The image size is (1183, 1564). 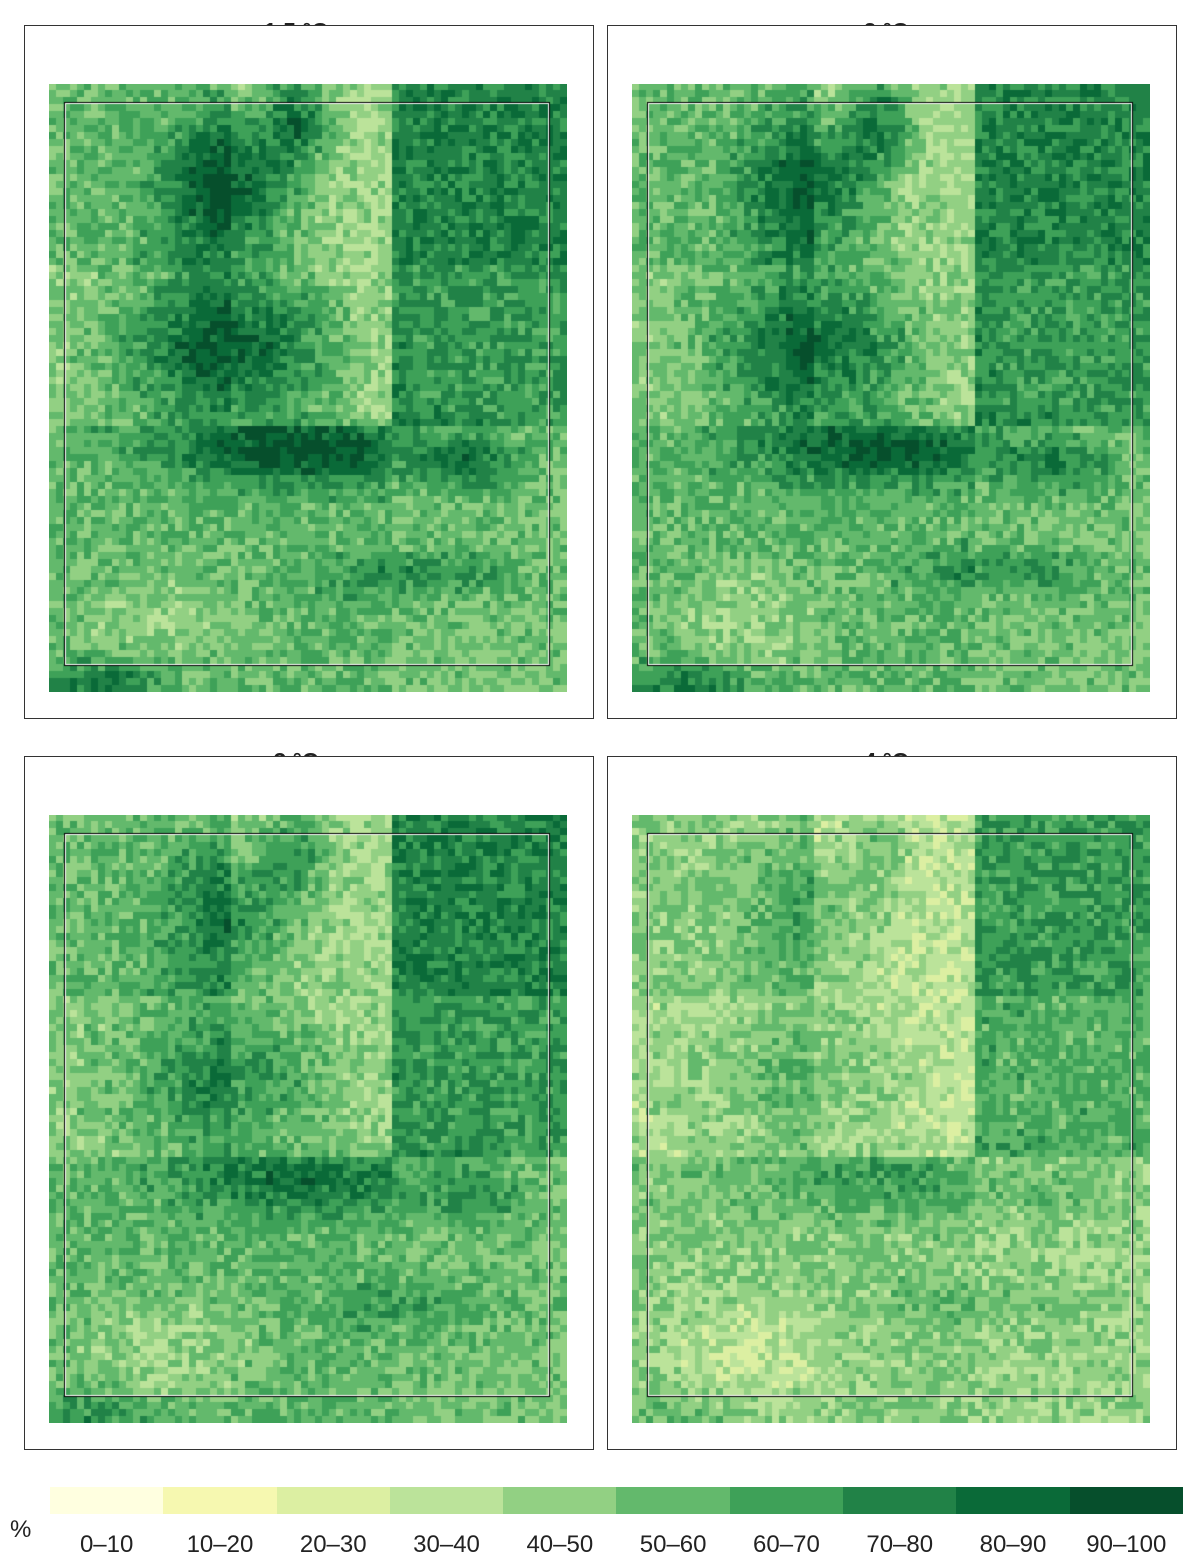 What do you see at coordinates (1013, 1544) in the screenshot?
I see `legend-label-9: 80–90` at bounding box center [1013, 1544].